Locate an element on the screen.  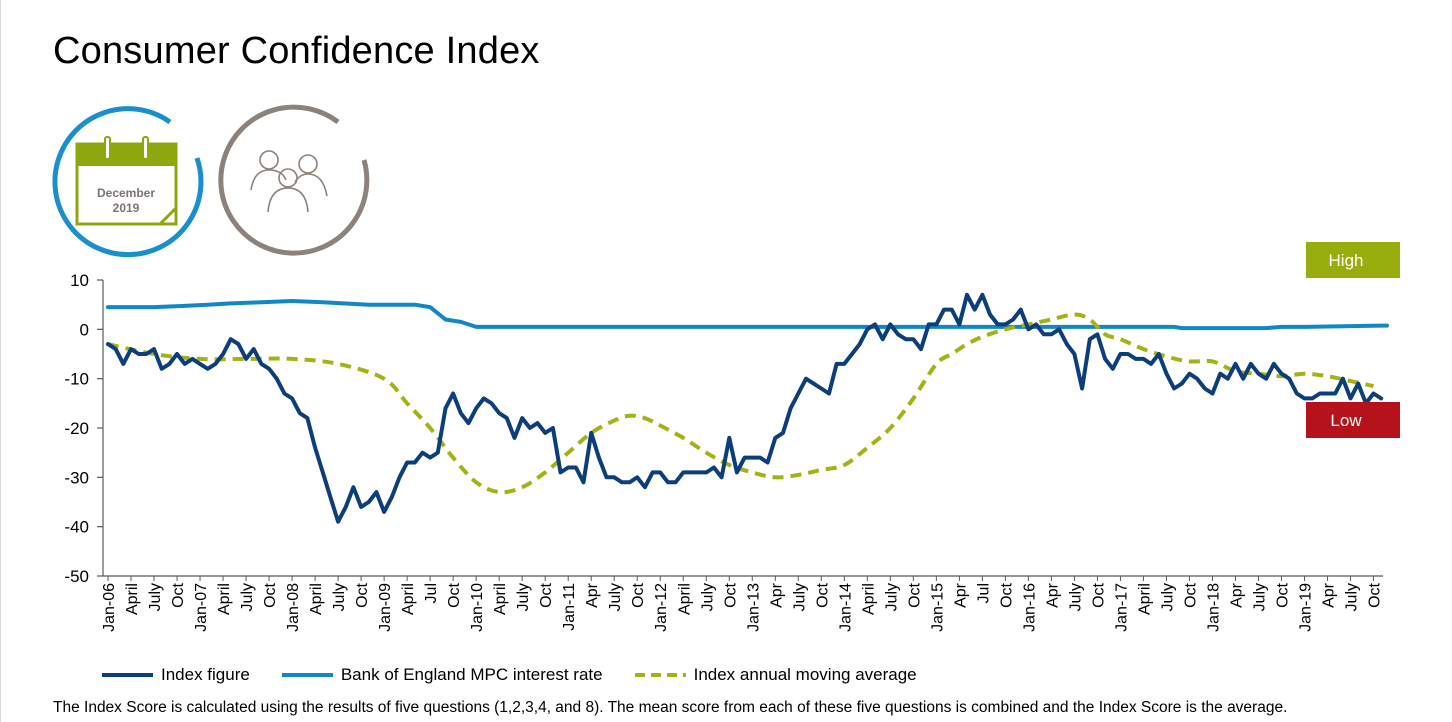
high-label: High is located at coordinates (1353, 260).